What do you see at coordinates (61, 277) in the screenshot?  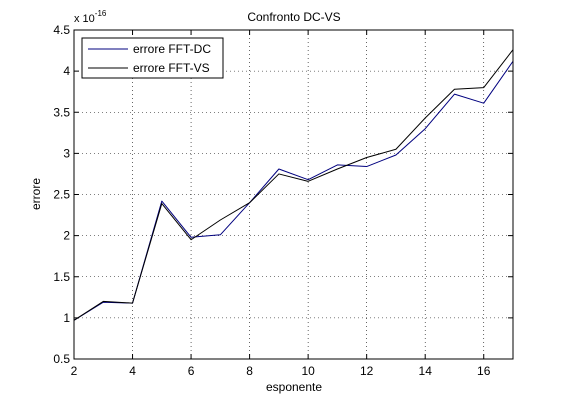 I see `y-tick-label: 1.5` at bounding box center [61, 277].